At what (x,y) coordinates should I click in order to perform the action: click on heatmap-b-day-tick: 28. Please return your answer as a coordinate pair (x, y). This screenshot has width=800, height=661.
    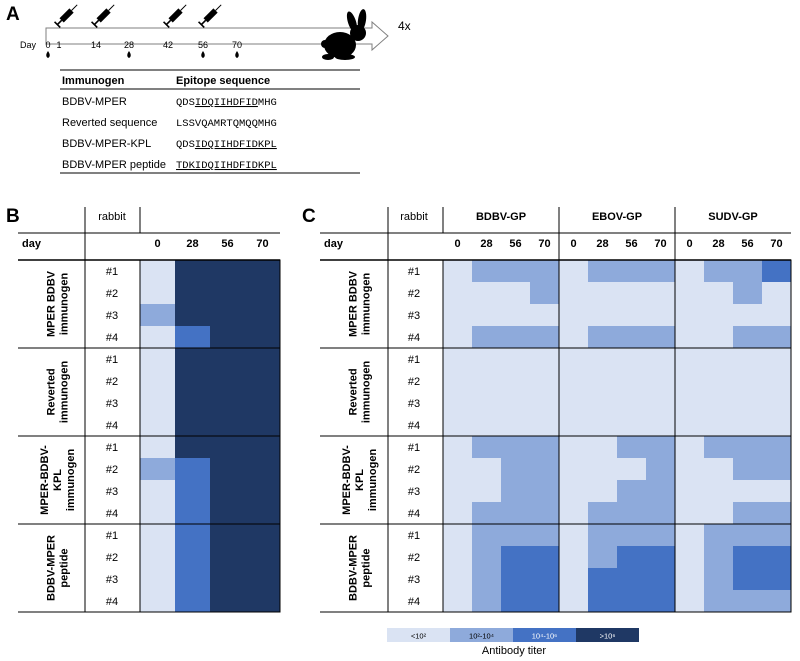
    Looking at the image, I should click on (192, 244).